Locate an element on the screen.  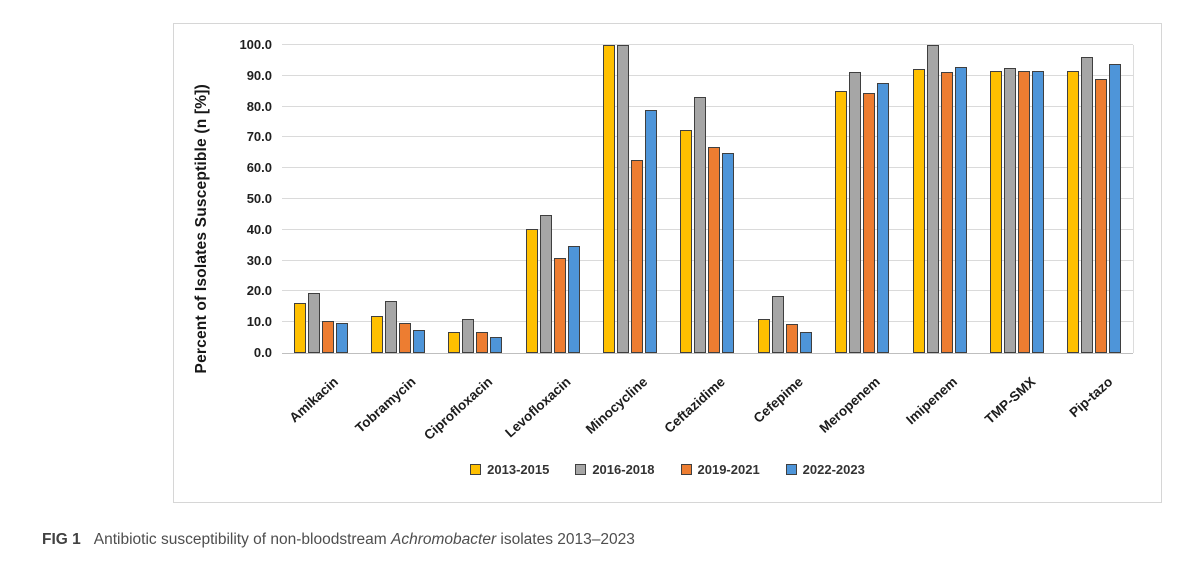
x-axis-label: Amikacin is located at coordinates (313, 400).